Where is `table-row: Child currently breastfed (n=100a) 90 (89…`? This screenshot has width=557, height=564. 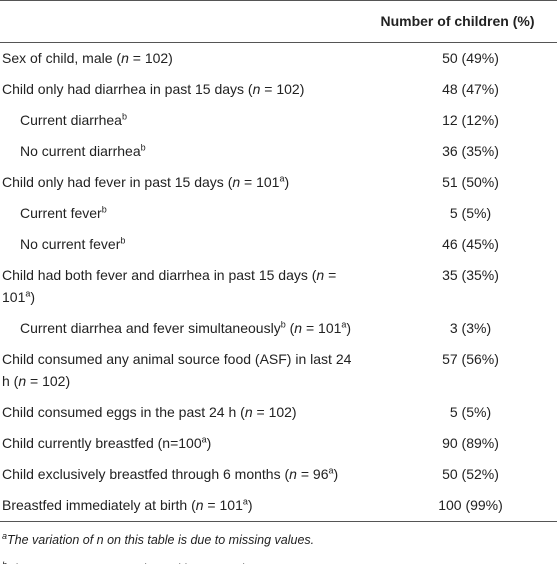 table-row: Child currently breastfed (n=100a) 90 (89… is located at coordinates (278, 443).